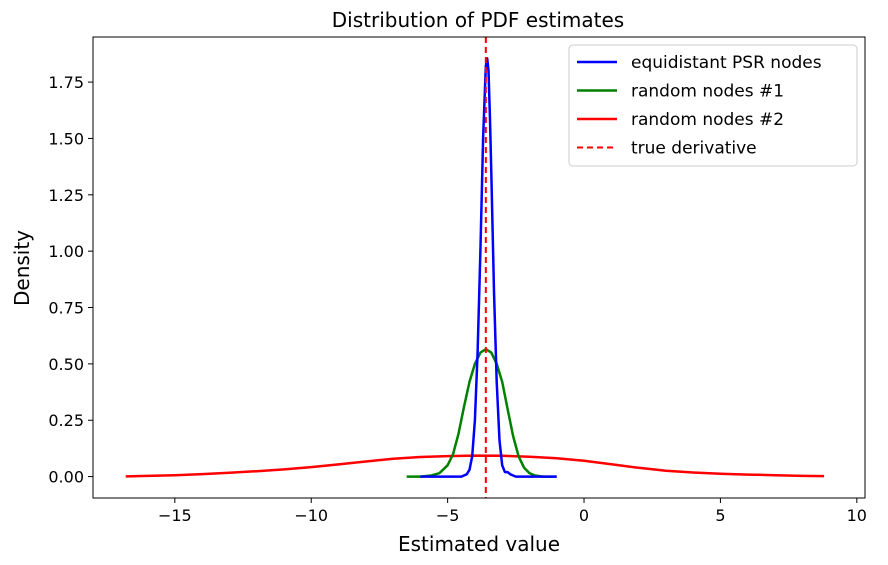 The image size is (888, 565). I want to click on x-tick-label: 10, so click(857, 515).